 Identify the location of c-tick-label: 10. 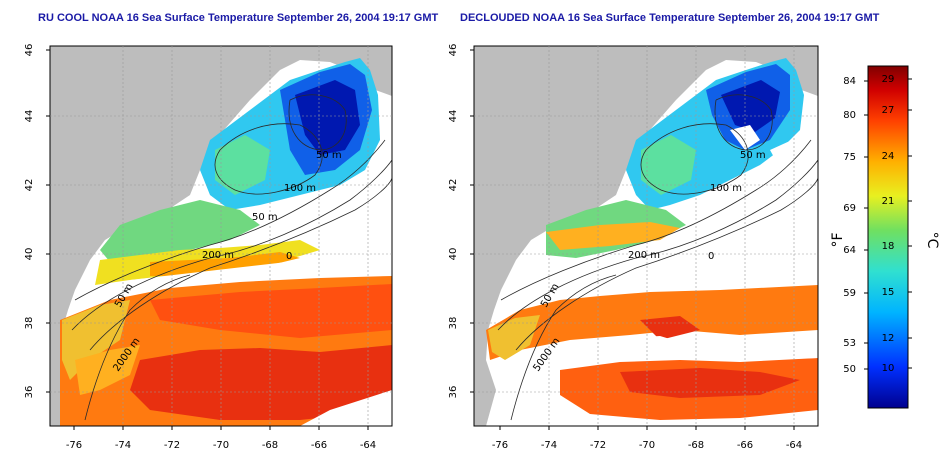
(888, 368).